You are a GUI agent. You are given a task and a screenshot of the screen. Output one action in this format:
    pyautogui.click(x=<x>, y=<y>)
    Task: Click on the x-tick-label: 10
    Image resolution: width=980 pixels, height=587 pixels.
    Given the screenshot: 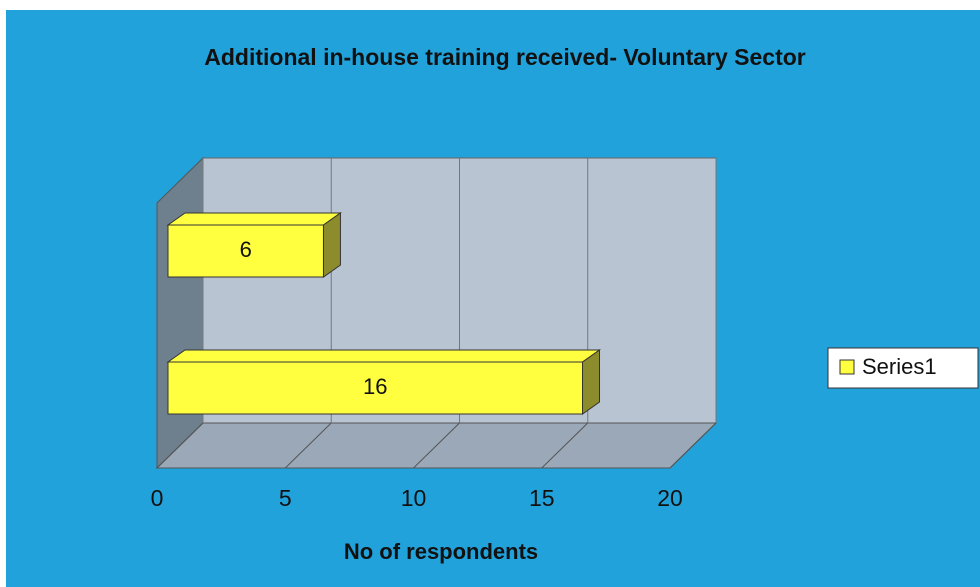 What is the action you would take?
    pyautogui.click(x=414, y=498)
    